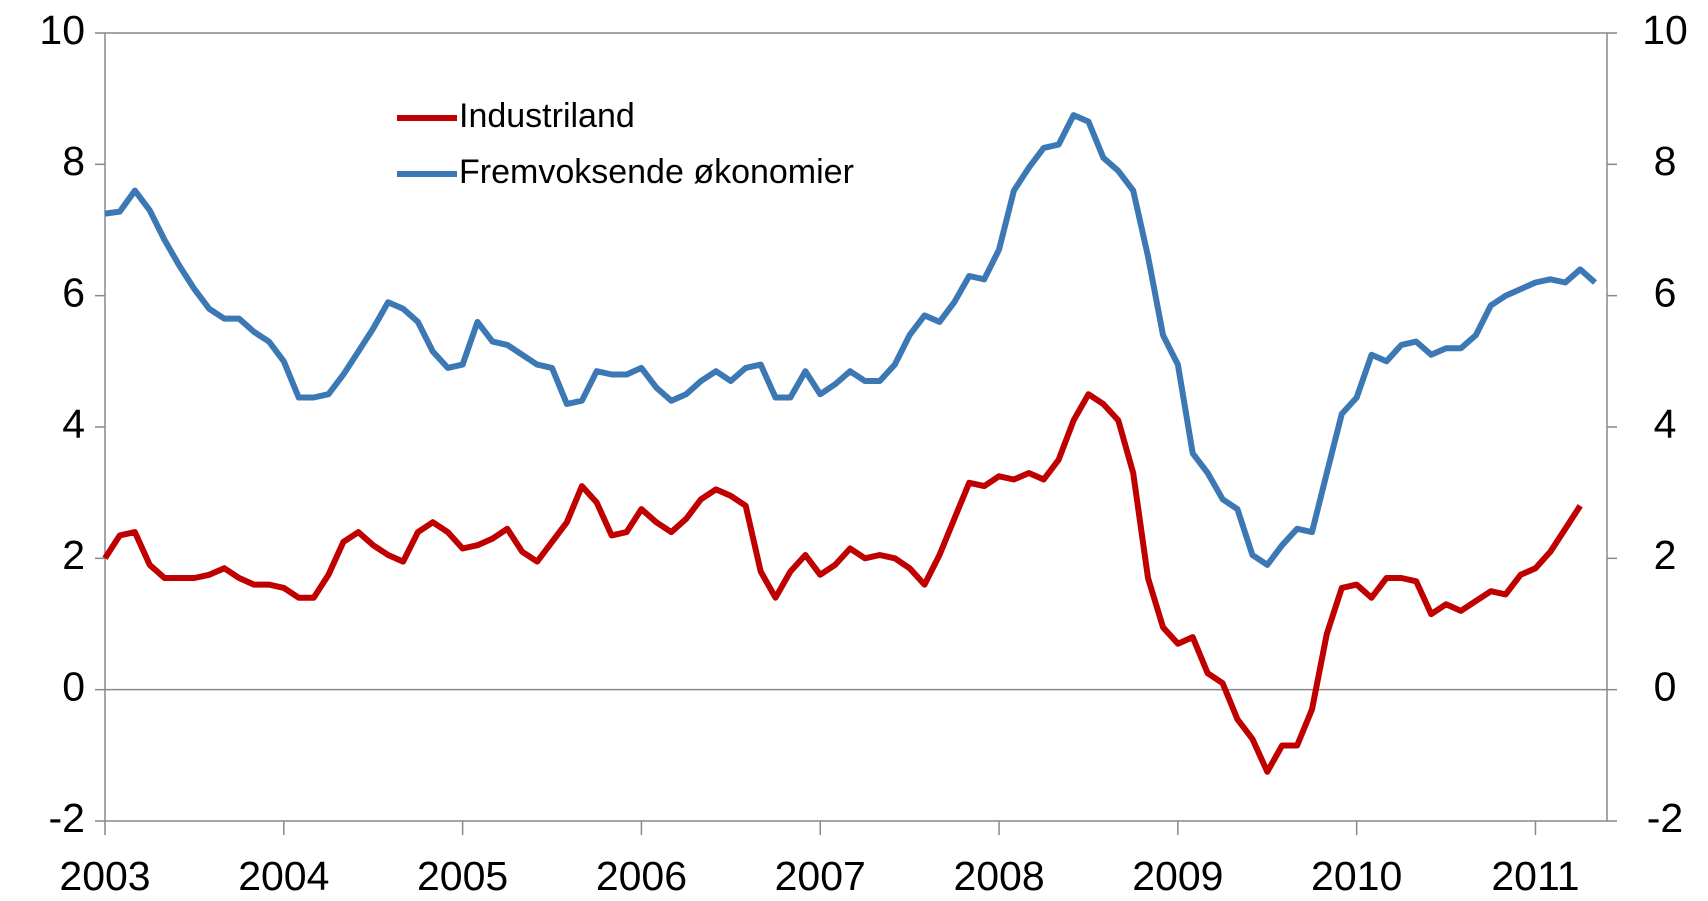 This screenshot has height=901, width=1708. What do you see at coordinates (283, 876) in the screenshot?
I see `x-tick-label: 2004` at bounding box center [283, 876].